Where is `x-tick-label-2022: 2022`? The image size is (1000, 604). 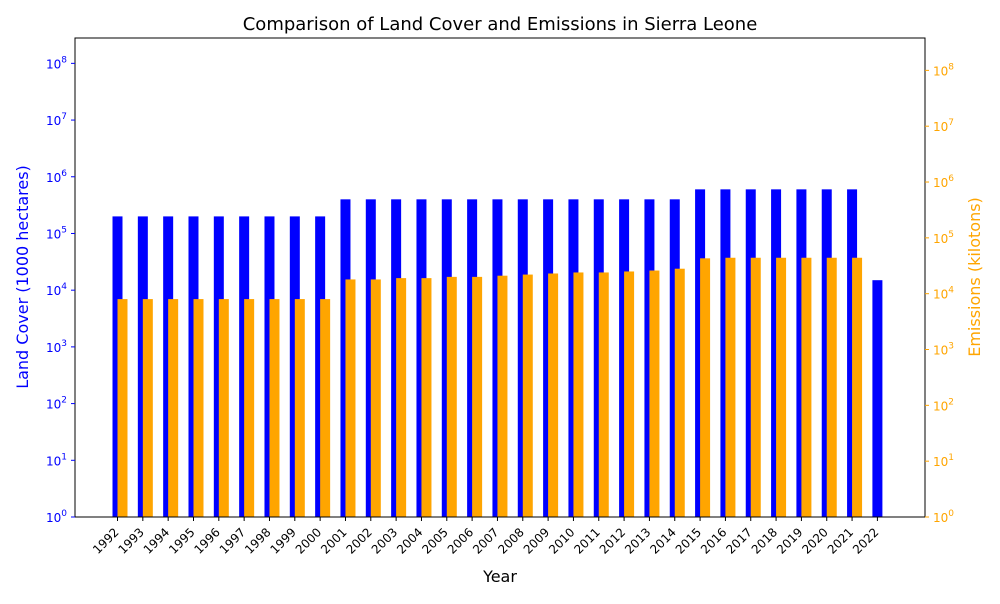 x-tick-label-2022: 2022 is located at coordinates (865, 540).